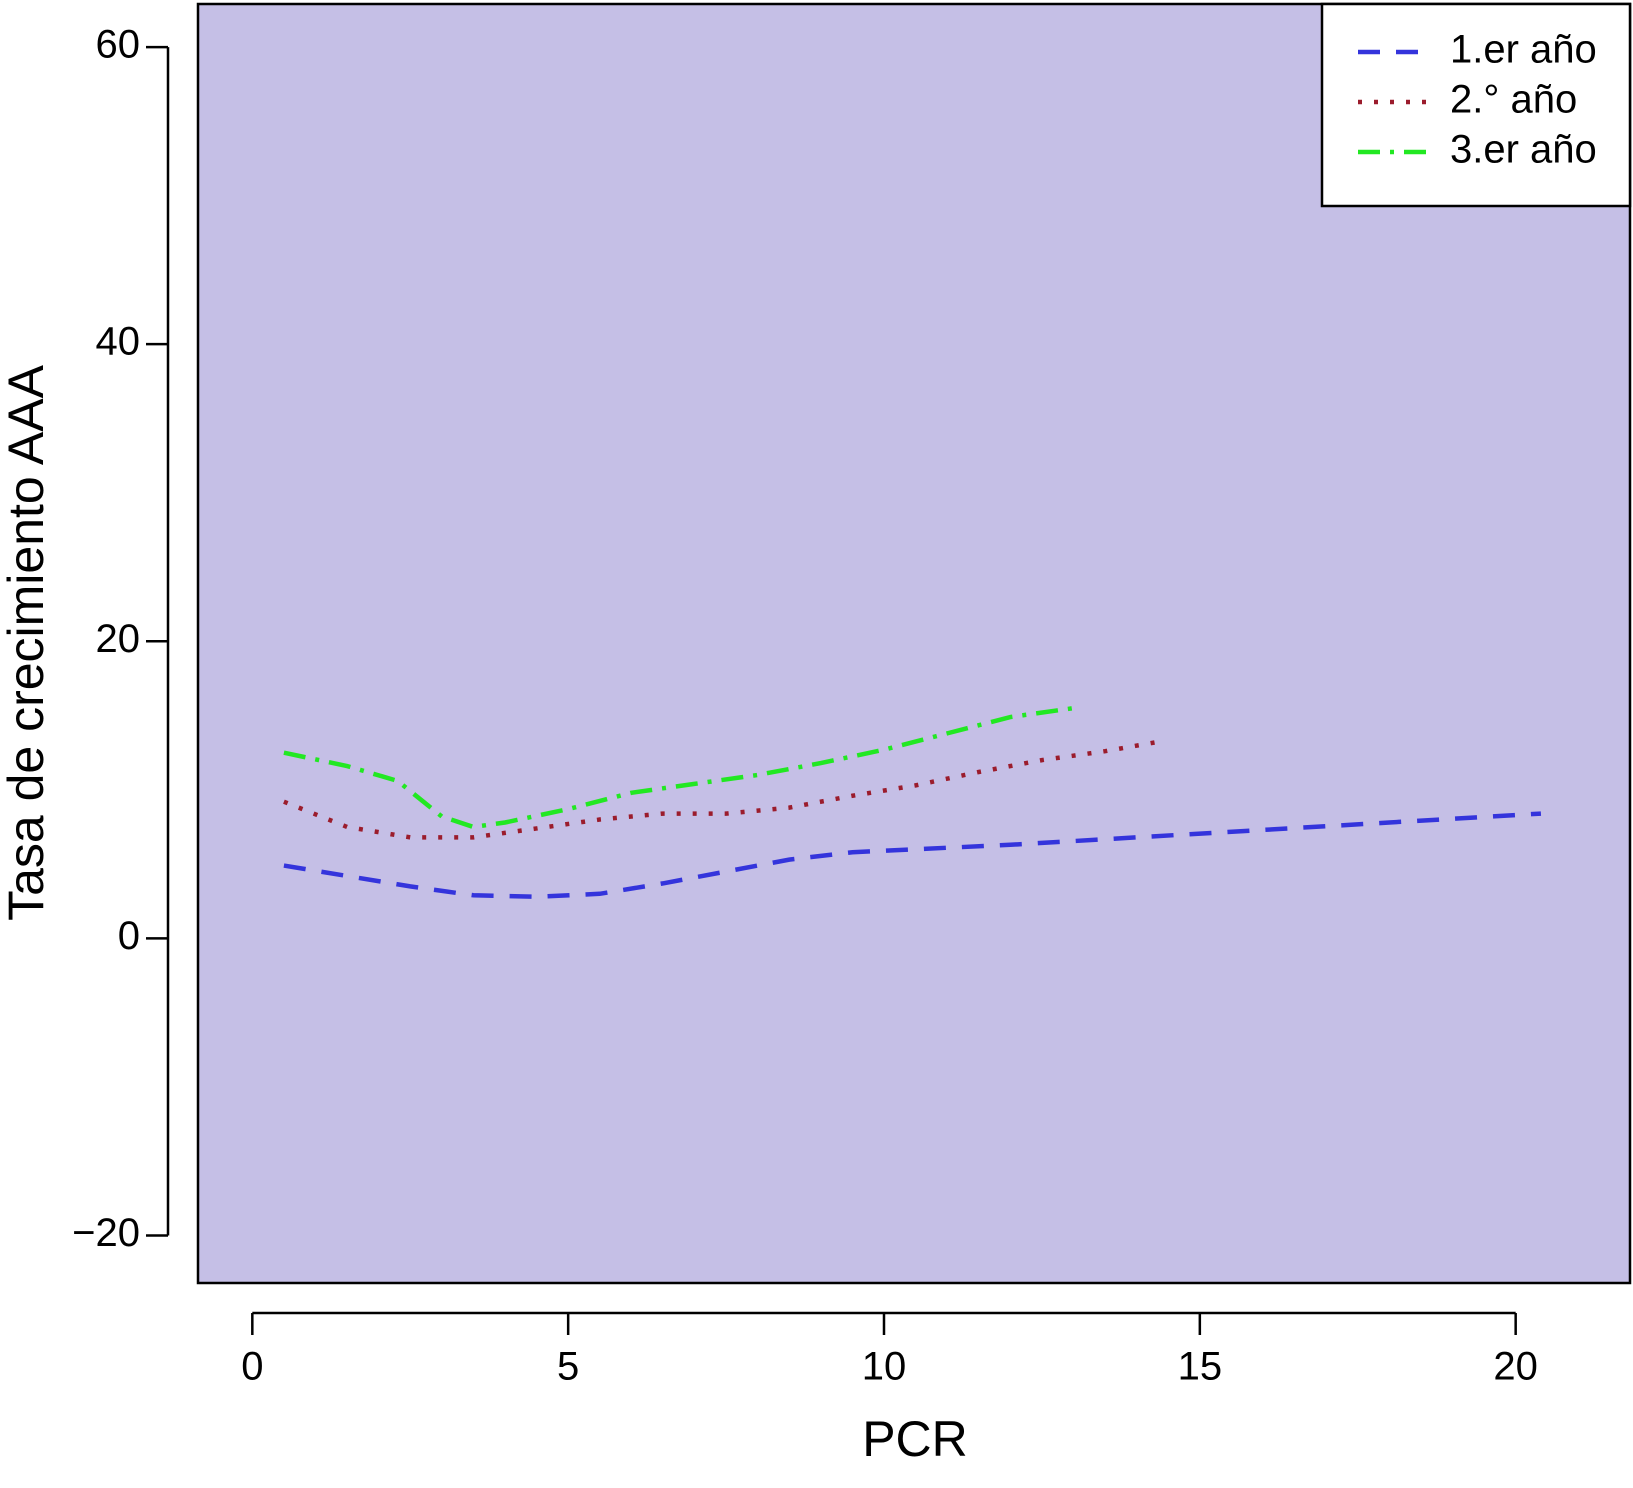 The height and width of the screenshot is (1488, 1633). What do you see at coordinates (1200, 1367) in the screenshot?
I see `x-tick-label: 15` at bounding box center [1200, 1367].